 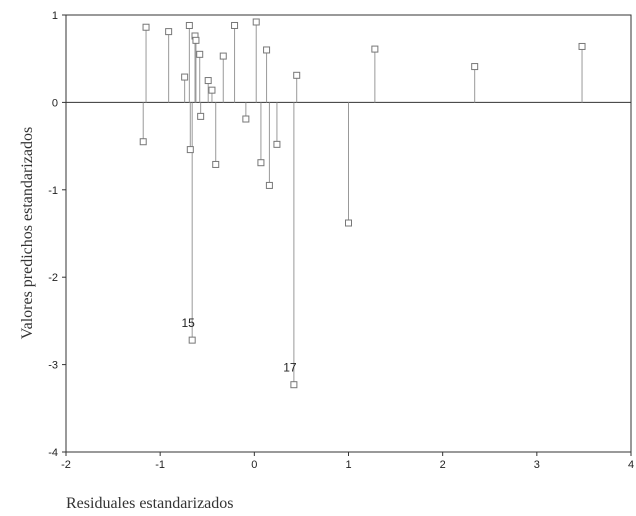 What do you see at coordinates (53, 453) in the screenshot?
I see `y-tick-label: -4` at bounding box center [53, 453].